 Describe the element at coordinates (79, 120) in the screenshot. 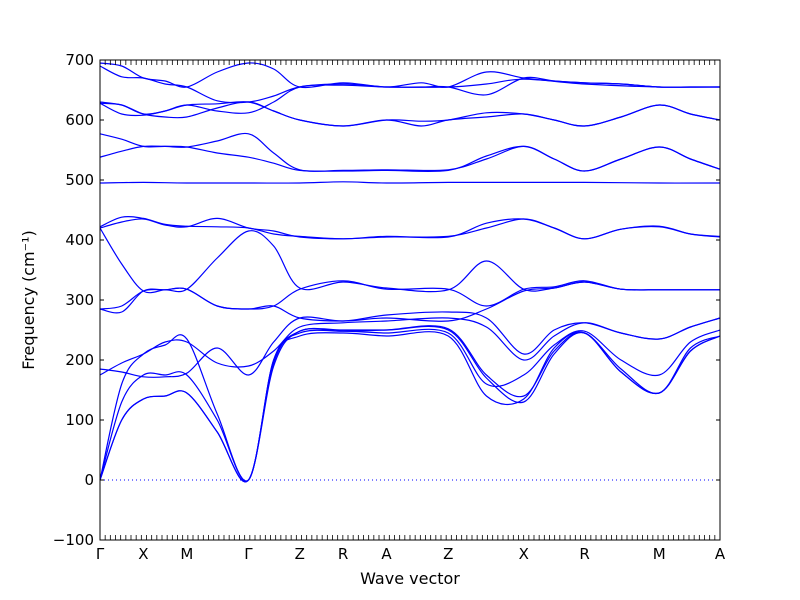

I see `y-tick-label: 600` at that location.